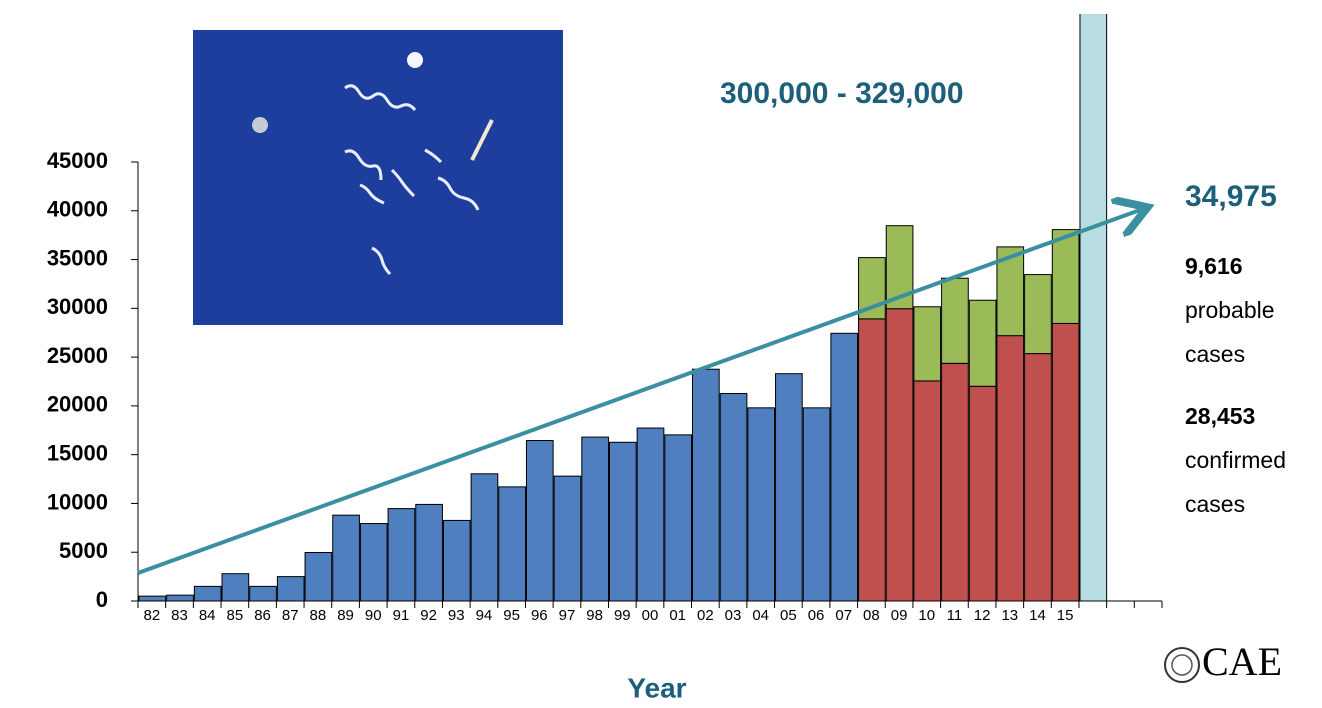 The height and width of the screenshot is (708, 1322). I want to click on x-tick-label: 91, so click(401, 615).